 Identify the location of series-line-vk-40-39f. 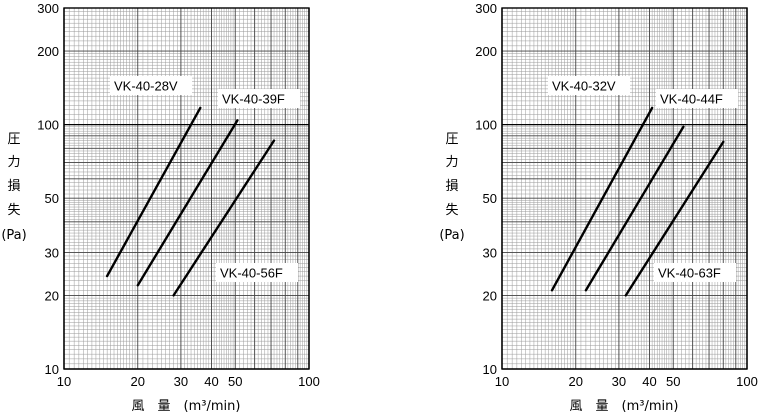
(187, 203).